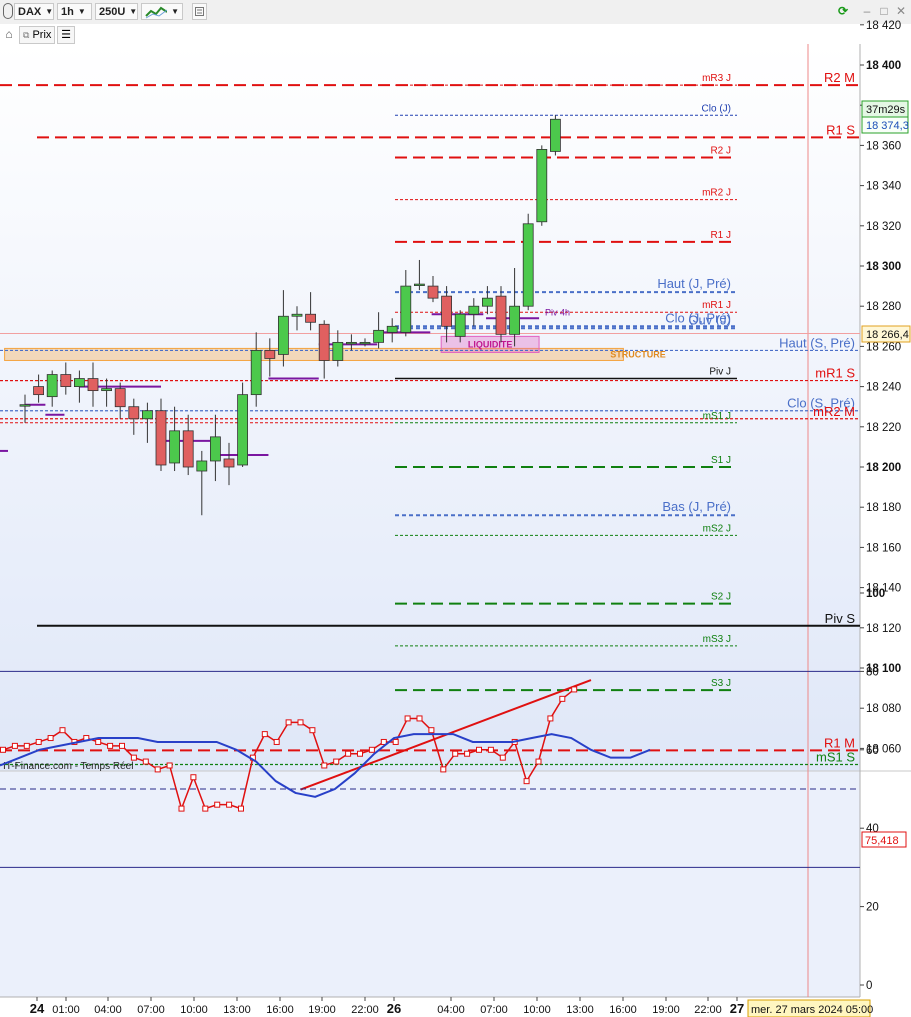  I want to click on refresh-icon: ⟳, so click(843, 11).